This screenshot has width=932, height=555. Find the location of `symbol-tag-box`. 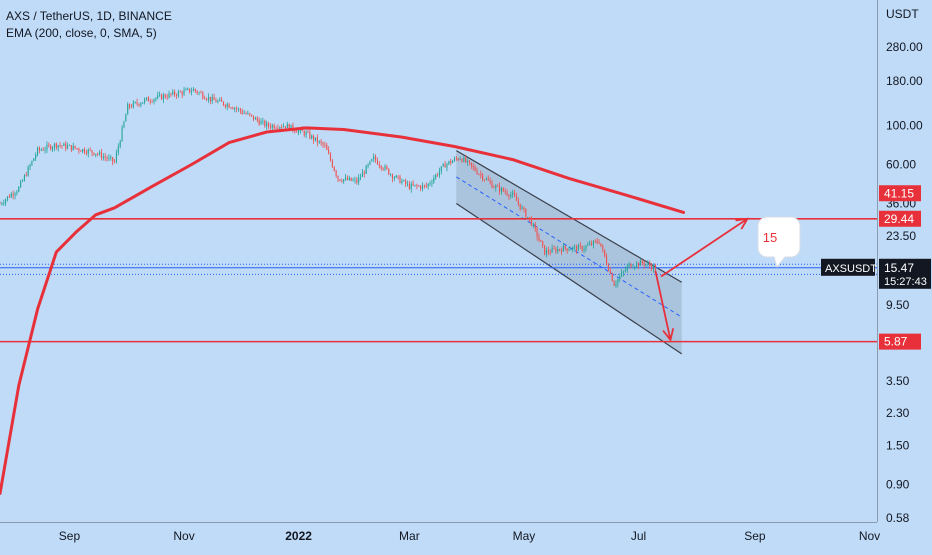

symbol-tag-box is located at coordinates (848, 267).